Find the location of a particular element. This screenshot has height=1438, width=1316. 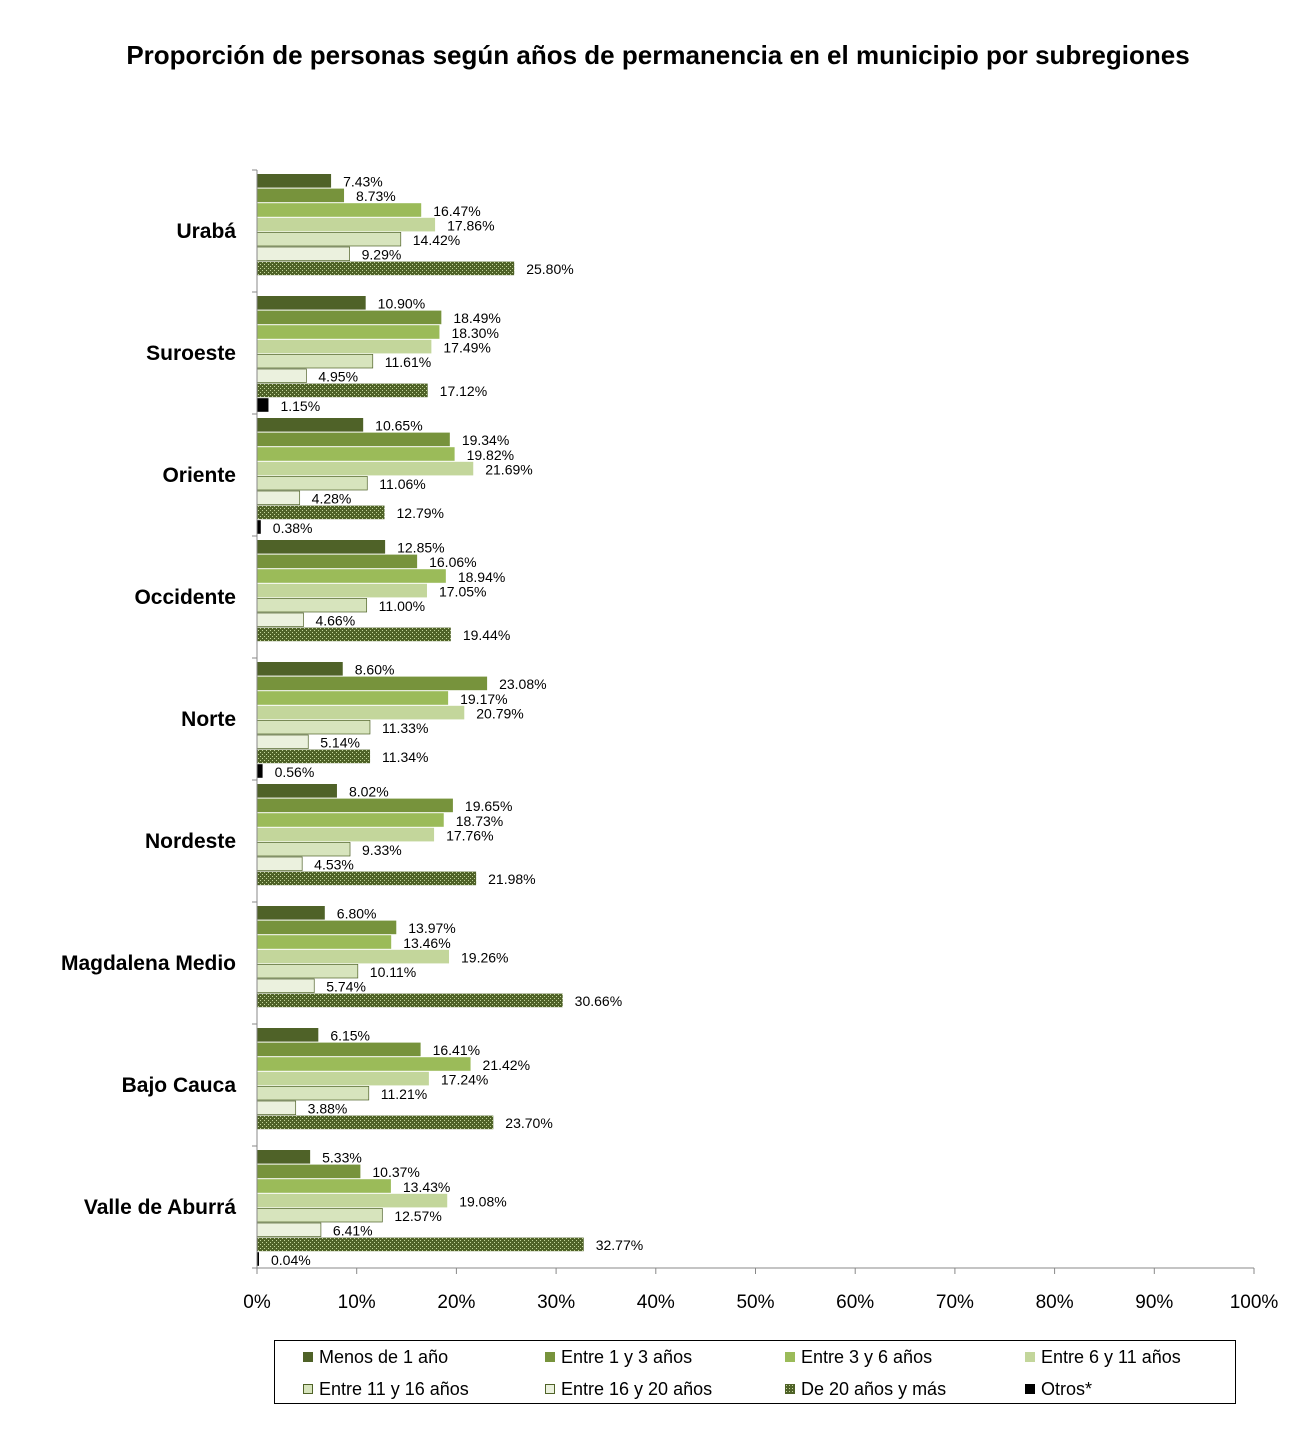

data-label: 4.66% is located at coordinates (335, 621).